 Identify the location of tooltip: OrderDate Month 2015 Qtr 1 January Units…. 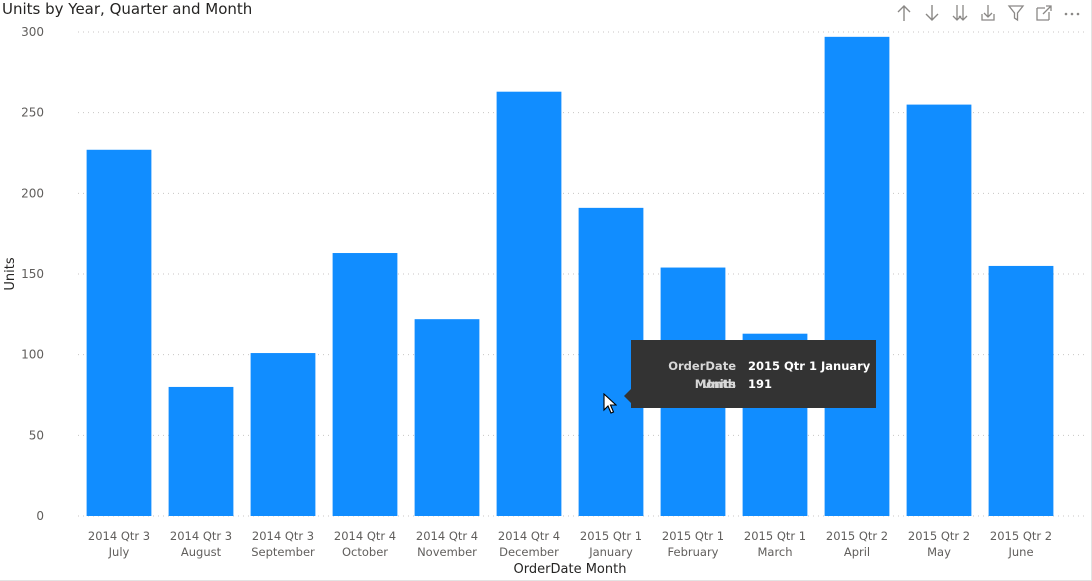
(750, 374).